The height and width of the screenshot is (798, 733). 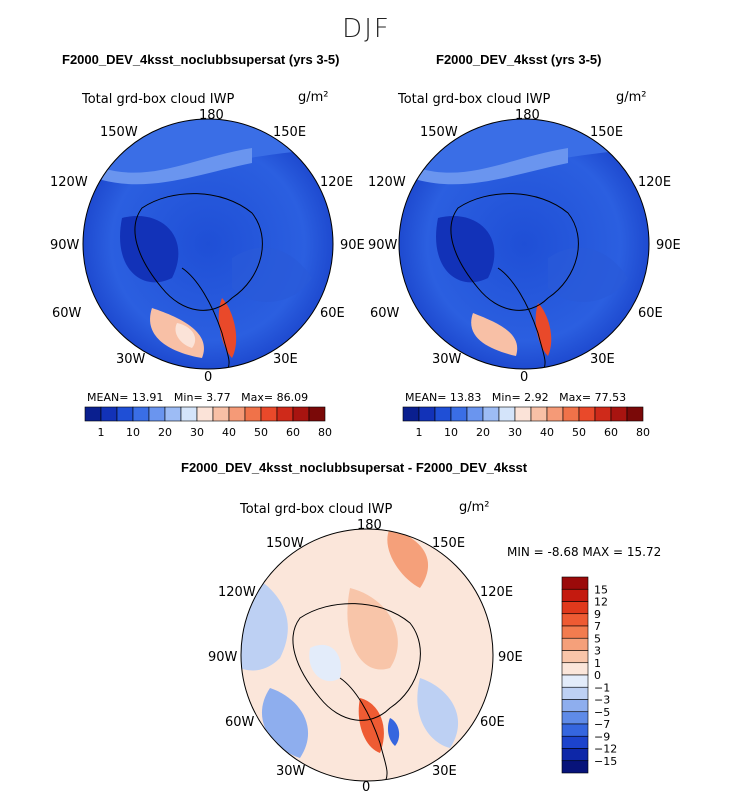 What do you see at coordinates (597, 614) in the screenshot?
I see `panel-3-colorbar-tick-label: 9` at bounding box center [597, 614].